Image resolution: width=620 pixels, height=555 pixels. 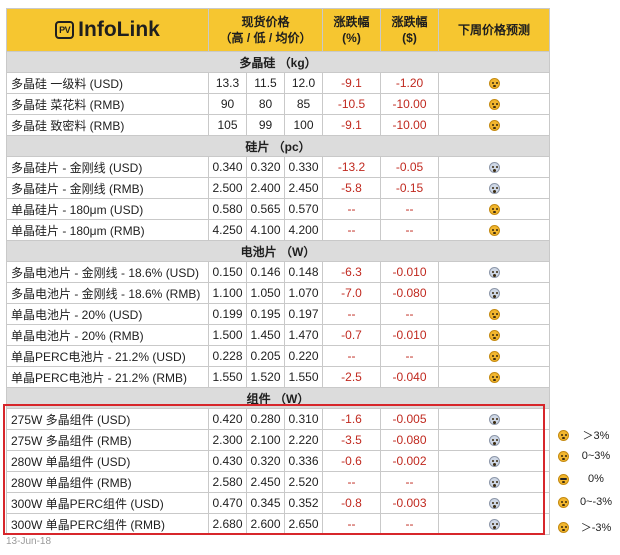 I want to click on table-row: 单晶硅片 - 180μm (RMB) 4.250 4.100 4.200 -- --, so click(x=278, y=230).